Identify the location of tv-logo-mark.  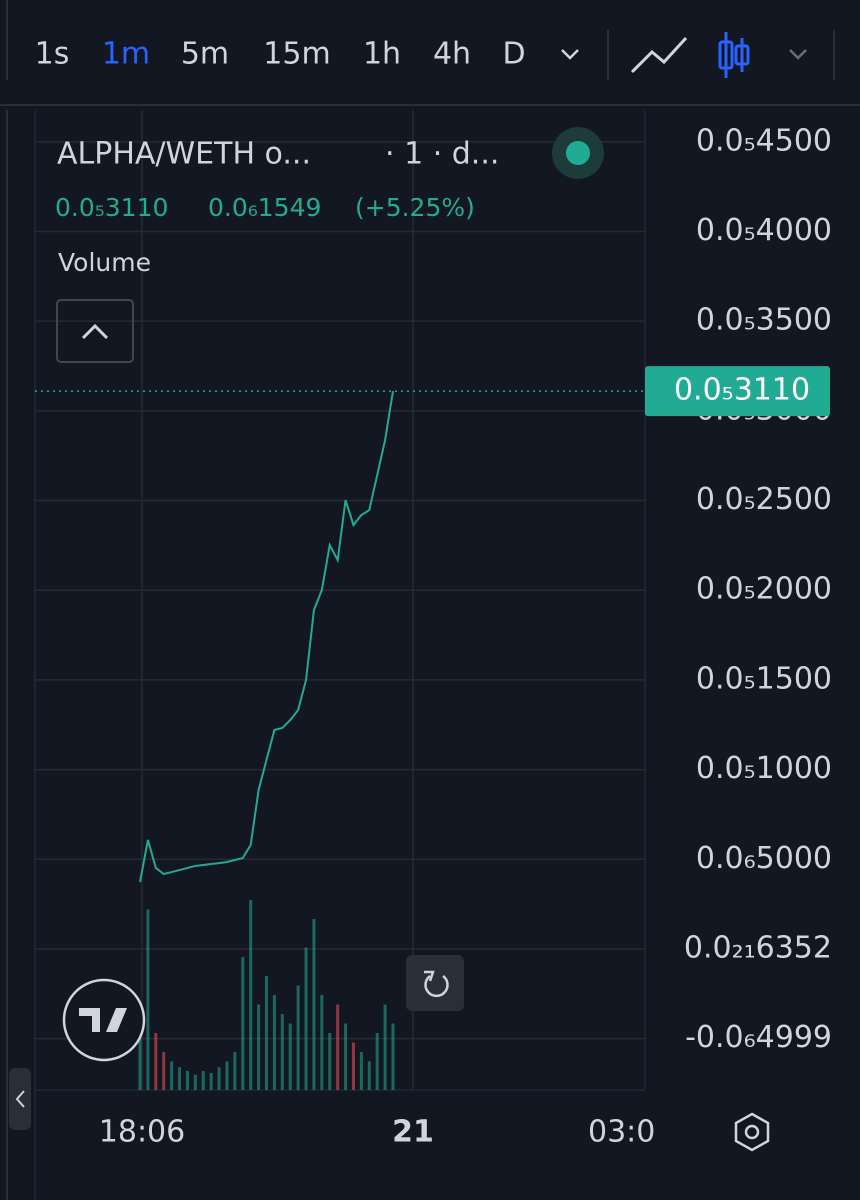
(103, 1020).